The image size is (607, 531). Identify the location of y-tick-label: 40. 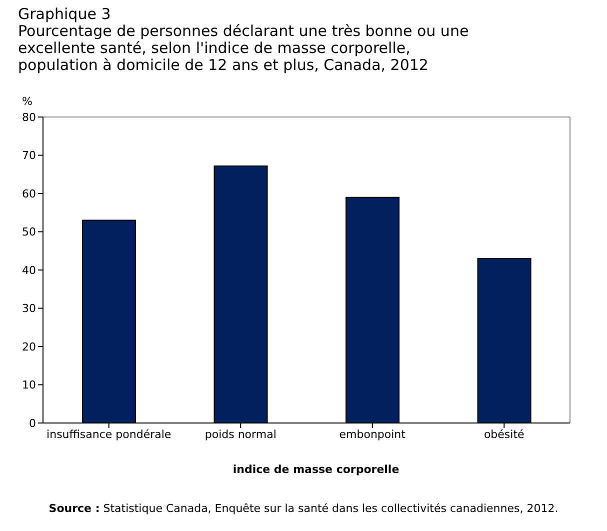
(29, 270).